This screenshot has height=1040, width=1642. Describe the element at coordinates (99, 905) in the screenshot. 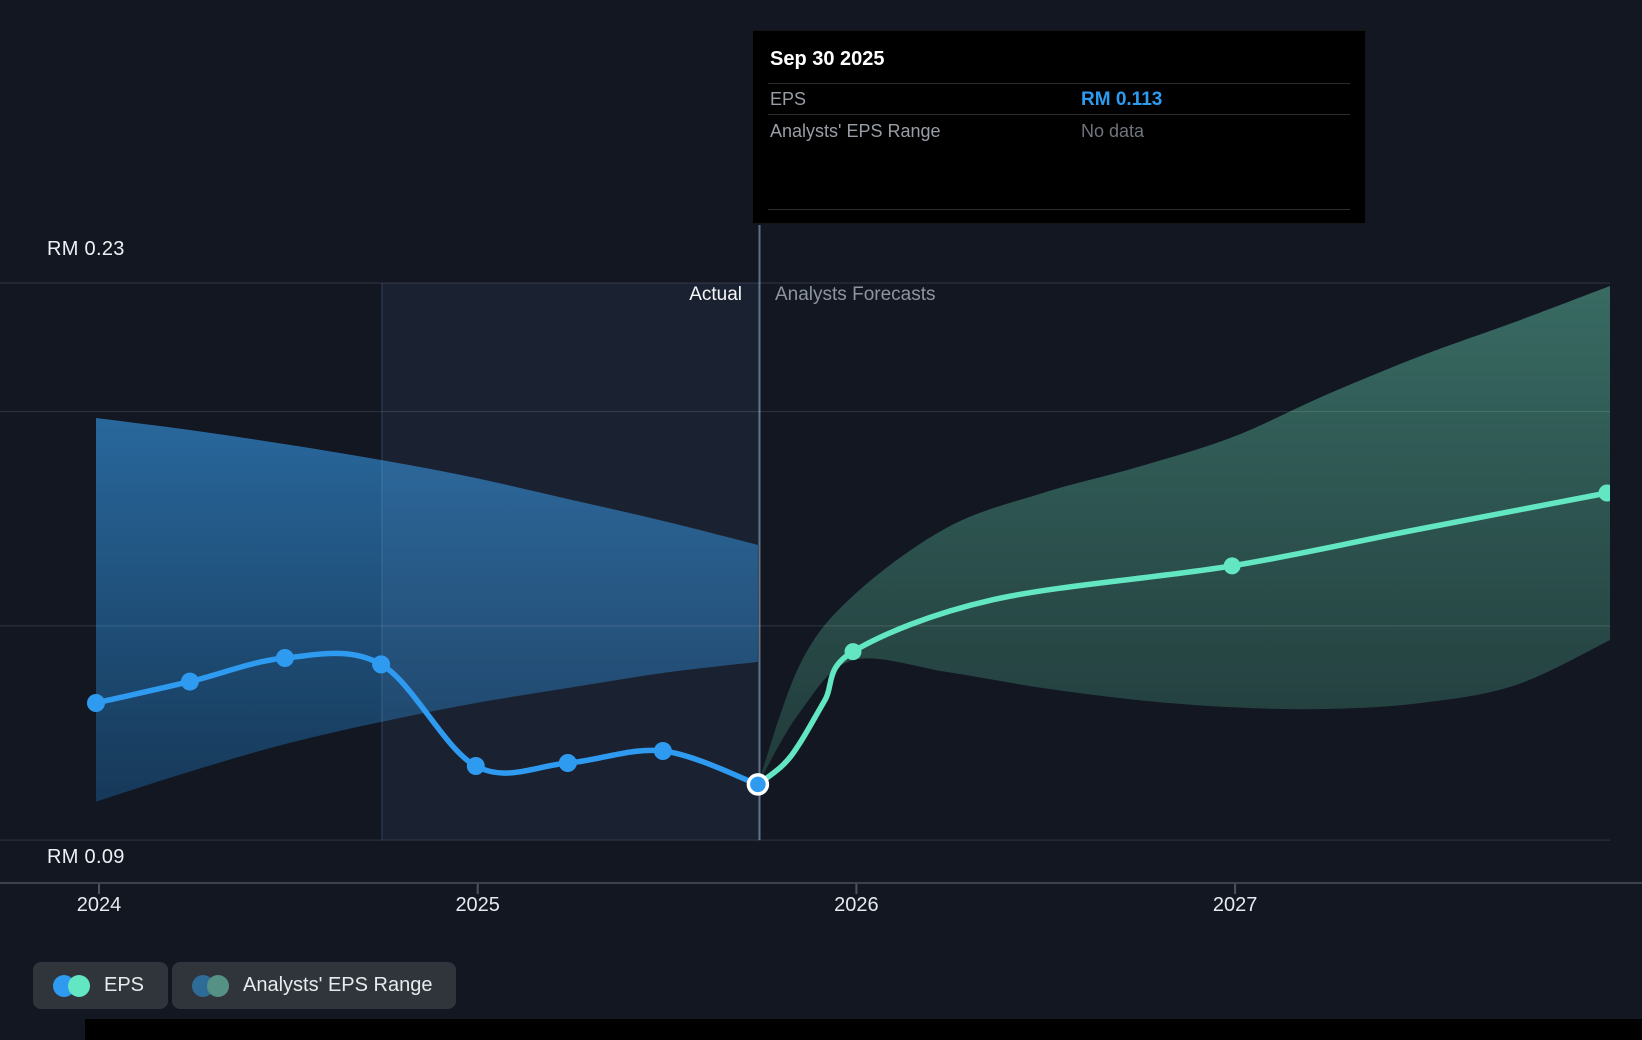

I see `x-tick-label-2024: 2024` at that location.